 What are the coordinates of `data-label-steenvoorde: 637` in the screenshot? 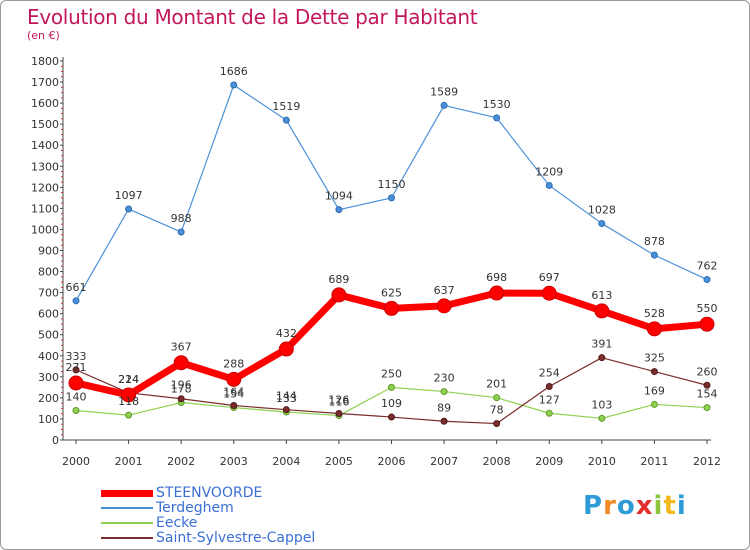 It's located at (444, 290).